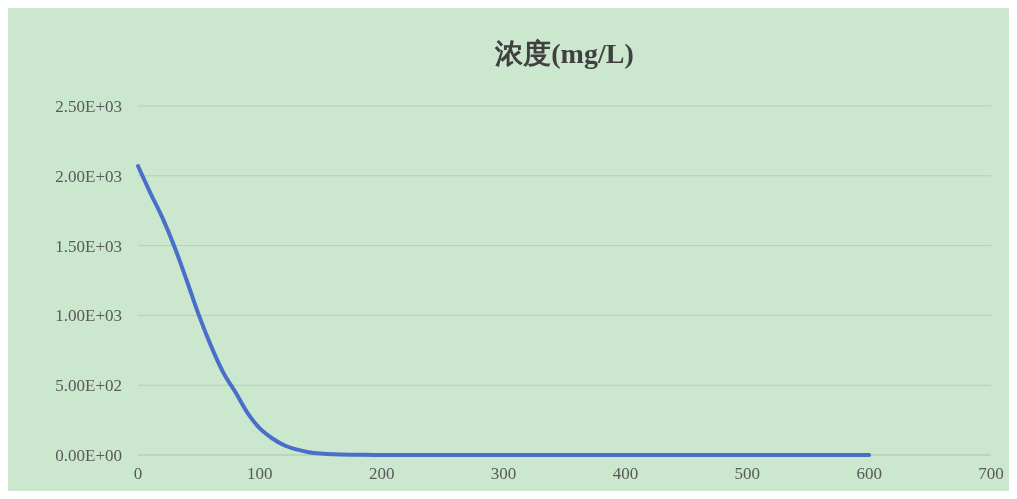  Describe the element at coordinates (138, 473) in the screenshot. I see `x-tick-label: 0` at that location.